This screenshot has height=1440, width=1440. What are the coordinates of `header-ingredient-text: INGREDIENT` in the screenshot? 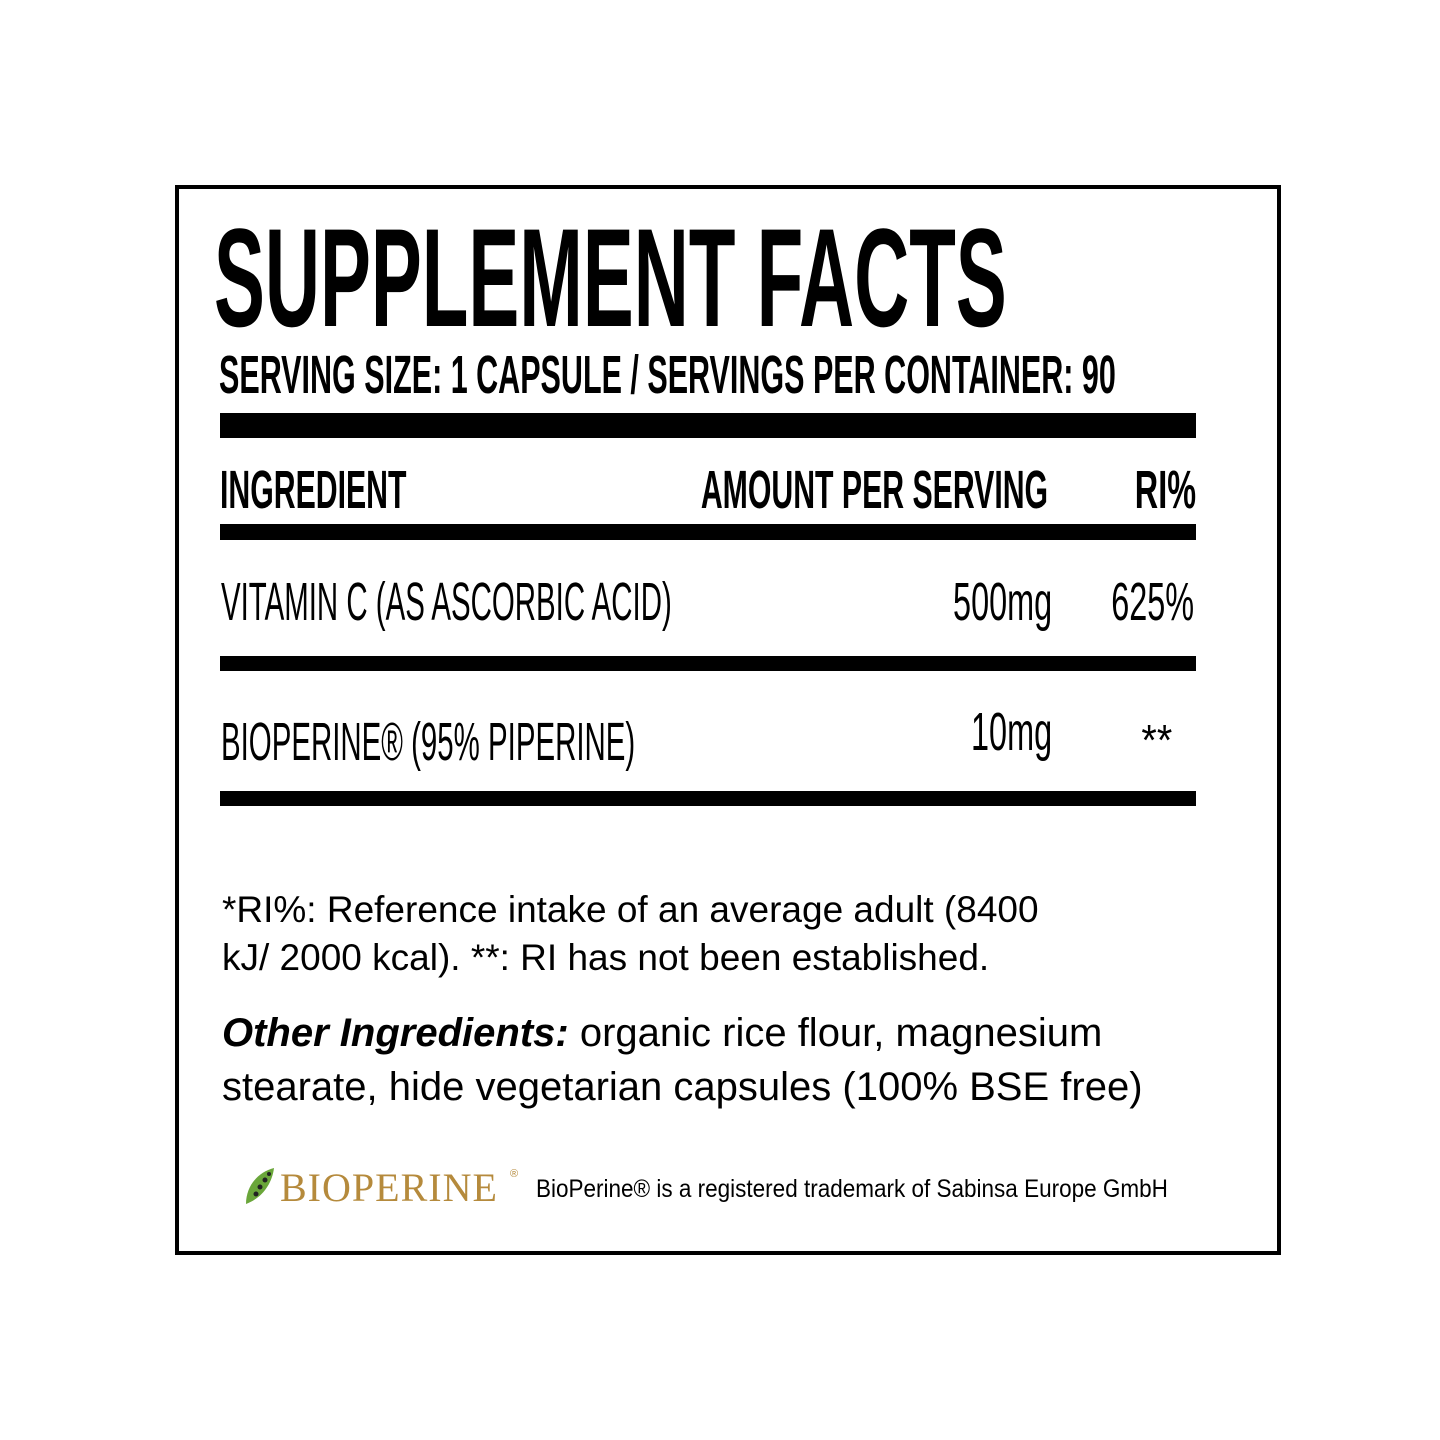 It's located at (313, 490).